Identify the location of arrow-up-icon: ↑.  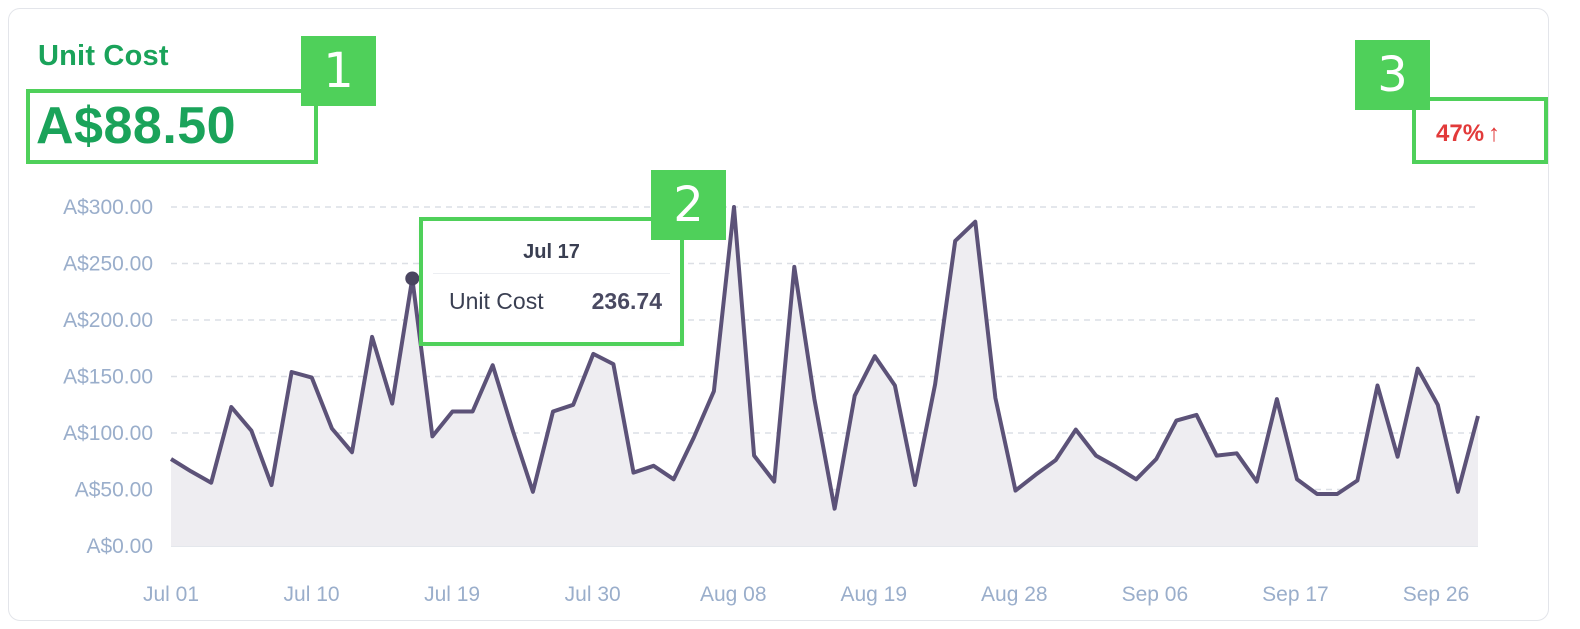
(1494, 133).